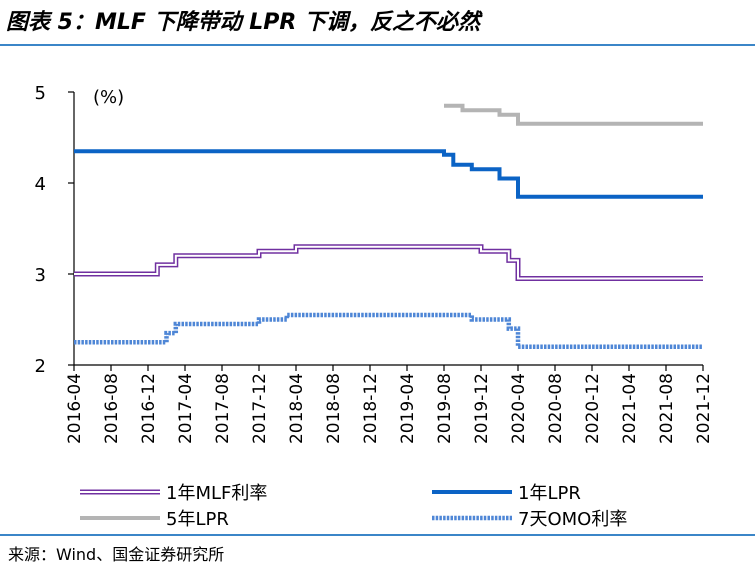 The width and height of the screenshot is (755, 568). Describe the element at coordinates (549, 493) in the screenshot. I see `legend-label: 1年LPR` at that location.